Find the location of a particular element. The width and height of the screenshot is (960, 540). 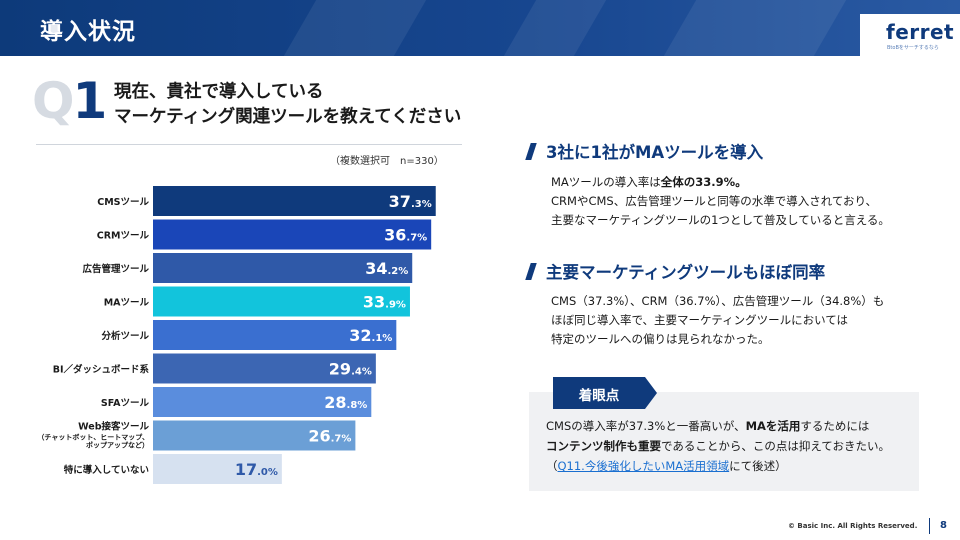

value-integer: 29 is located at coordinates (340, 369).